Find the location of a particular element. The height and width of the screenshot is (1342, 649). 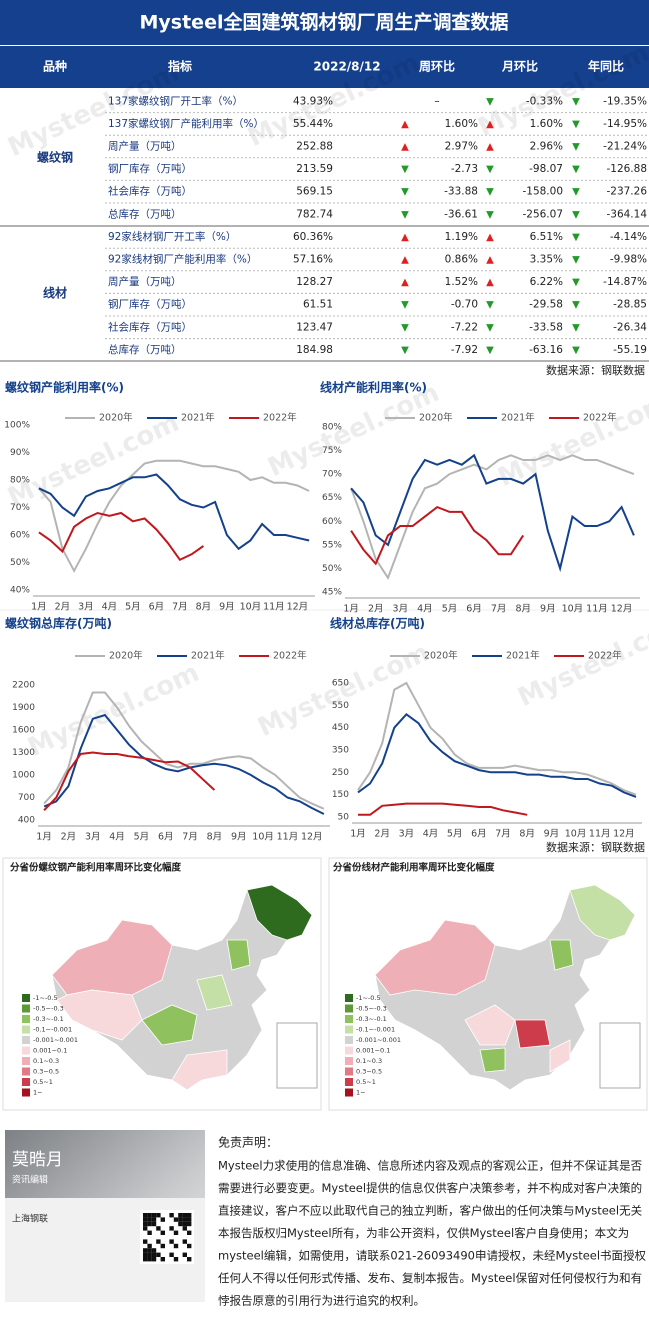

value: 184.98 is located at coordinates (314, 350).